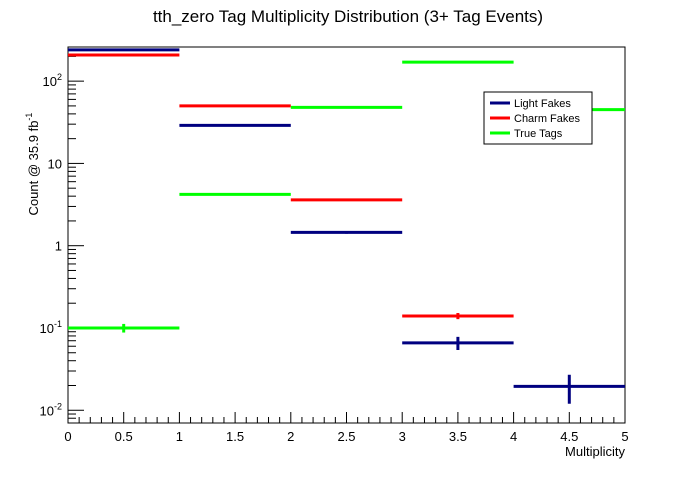 The image size is (696, 477). Describe the element at coordinates (547, 119) in the screenshot. I see `legend-label: Charm Fakes` at that location.